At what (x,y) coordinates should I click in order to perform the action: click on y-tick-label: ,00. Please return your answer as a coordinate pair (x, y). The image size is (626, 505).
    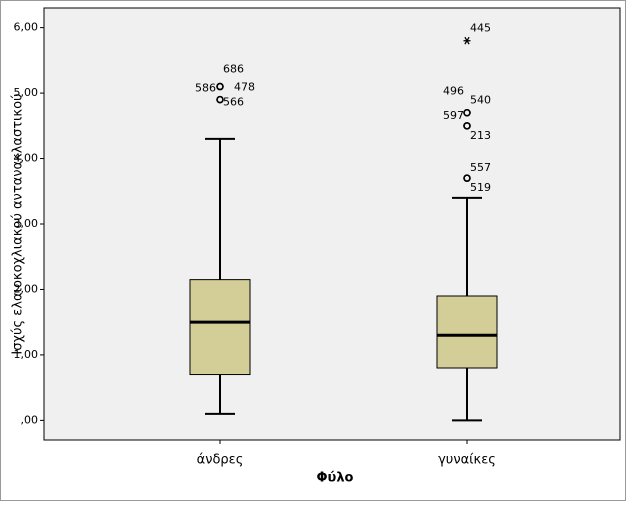
    Looking at the image, I should click on (30, 419).